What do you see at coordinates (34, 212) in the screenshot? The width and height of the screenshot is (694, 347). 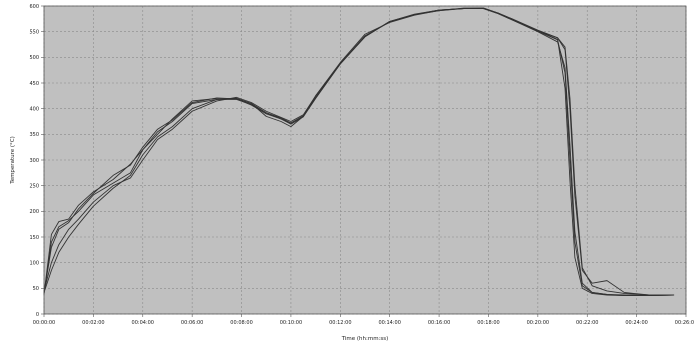 I see `y-tick-label: 200` at bounding box center [34, 212].